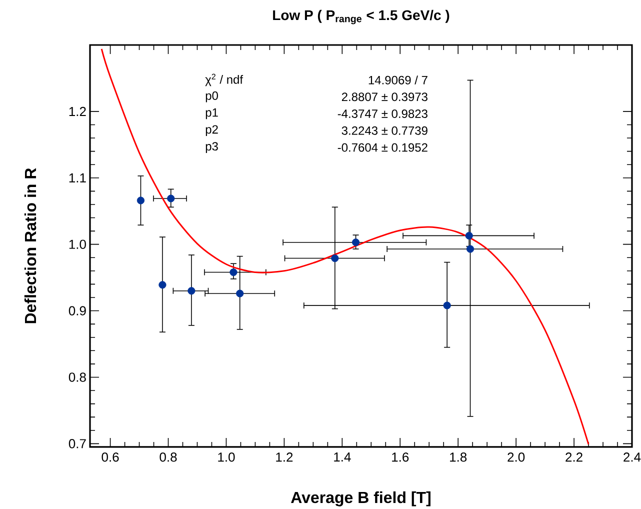  I want to click on annotation: p2, so click(212, 130).